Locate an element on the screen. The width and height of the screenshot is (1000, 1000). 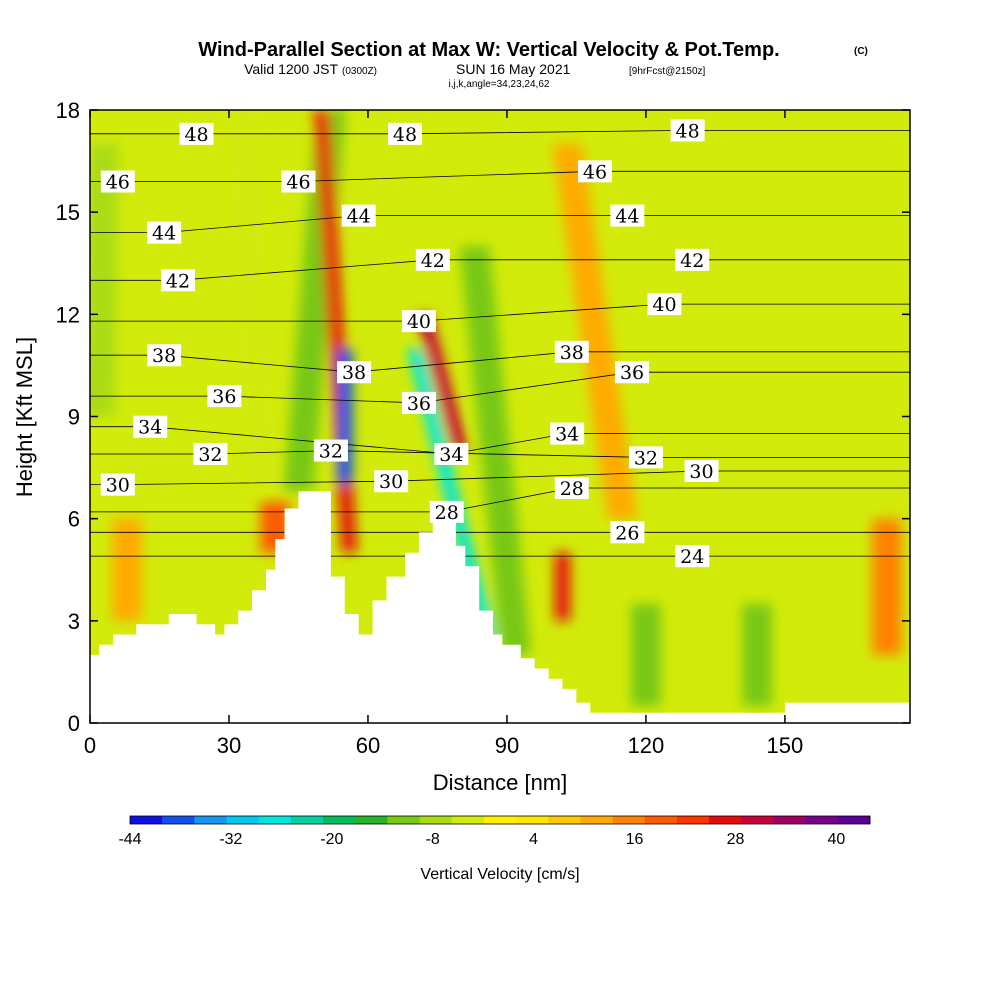
grid-indices: i,j,k,angle=34,23,24,62 is located at coordinates (499, 84).